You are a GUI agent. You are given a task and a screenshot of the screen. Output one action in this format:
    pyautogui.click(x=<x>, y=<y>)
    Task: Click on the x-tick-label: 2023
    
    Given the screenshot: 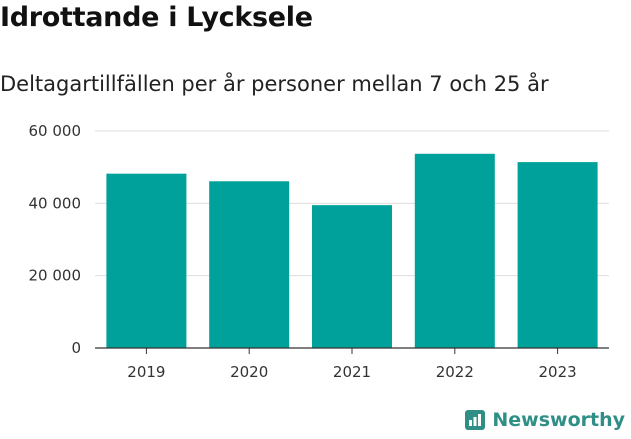 What is the action you would take?
    pyautogui.click(x=558, y=372)
    